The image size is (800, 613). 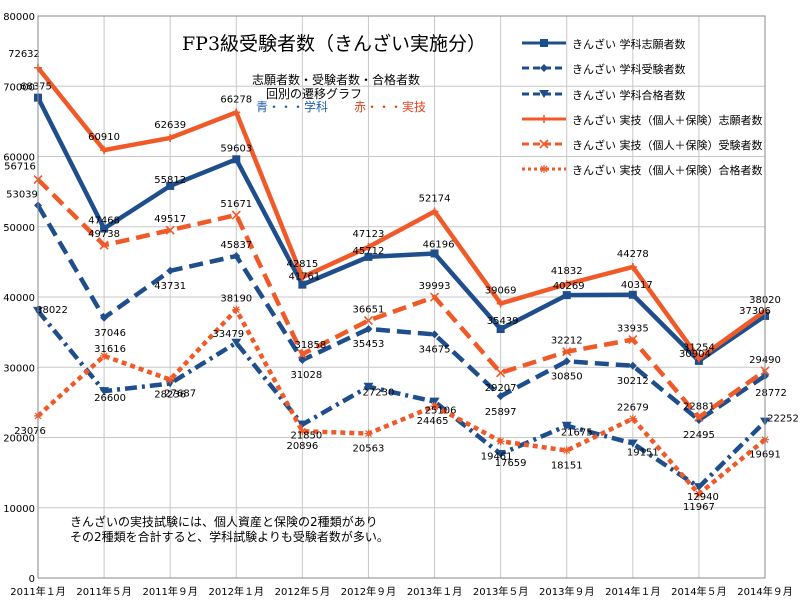 I want to click on legend-label: きんざい 実技（個人＋保険）志願者数, so click(x=667, y=120).